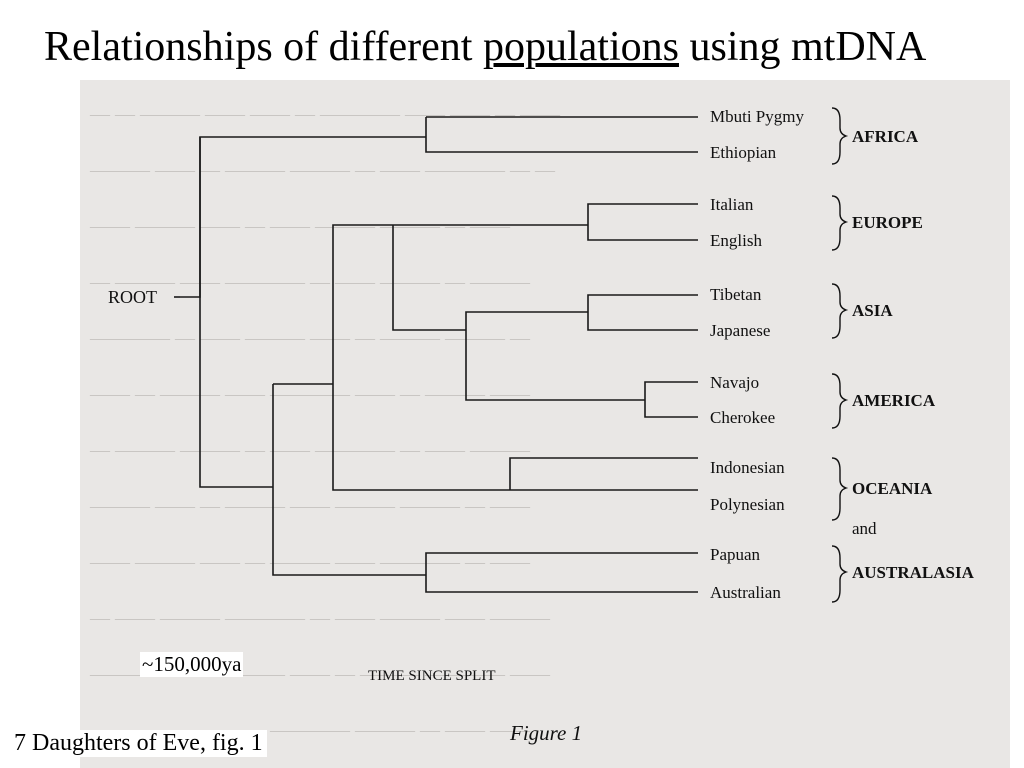 This screenshot has width=1024, height=768. What do you see at coordinates (894, 400) in the screenshot?
I see `region-america: AMERICA` at bounding box center [894, 400].